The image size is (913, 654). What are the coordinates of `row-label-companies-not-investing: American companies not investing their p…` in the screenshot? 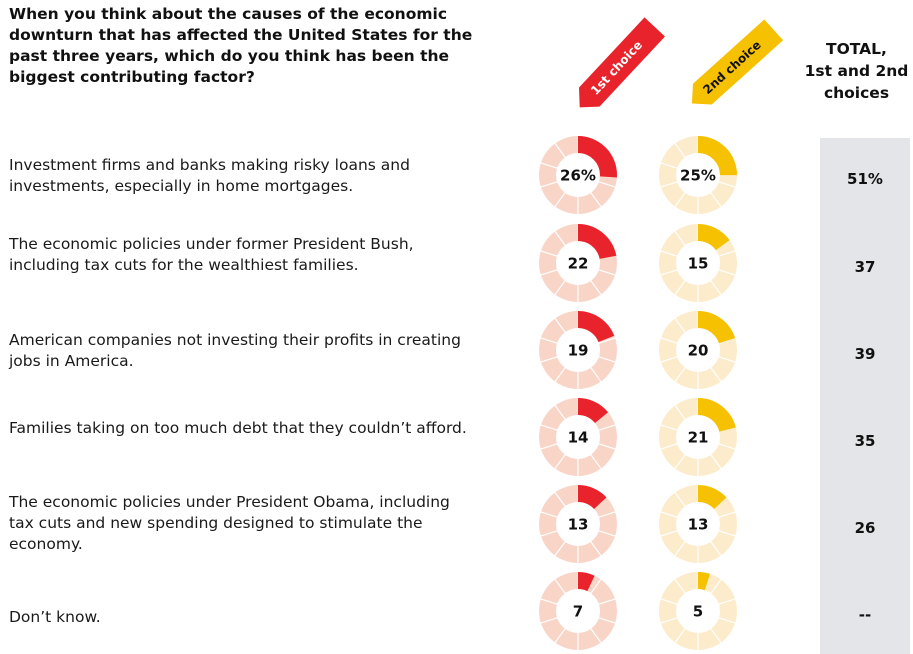 It's located at (235, 350).